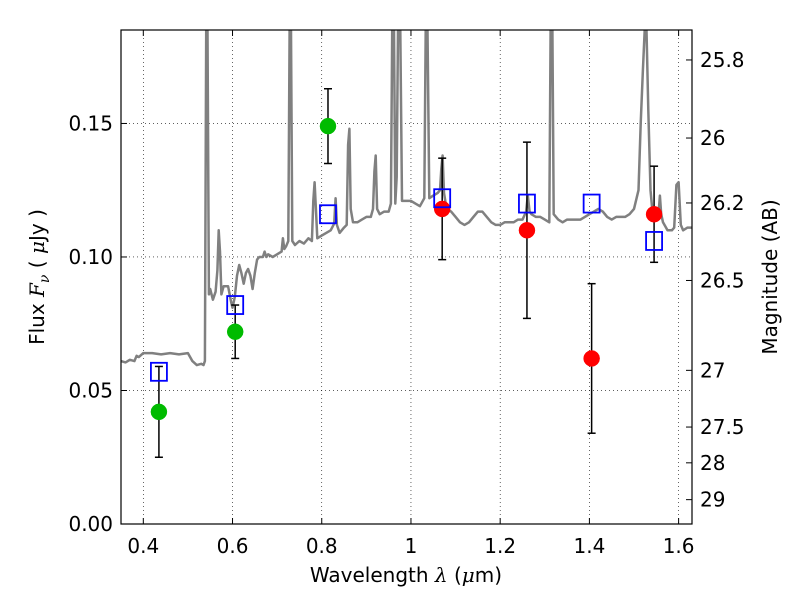 The width and height of the screenshot is (800, 600). What do you see at coordinates (712, 500) in the screenshot?
I see `y2-tick-label: 29` at bounding box center [712, 500].